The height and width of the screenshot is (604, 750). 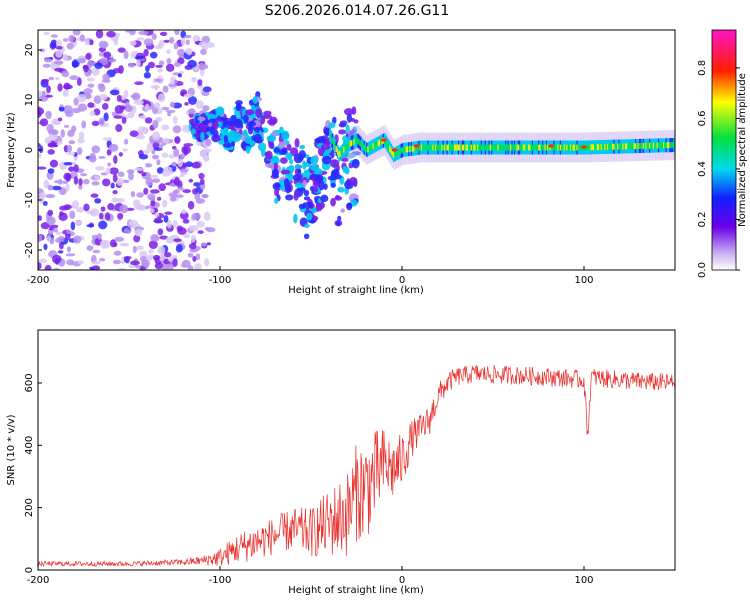 I want to click on bottom-y-tick-label: 0, so click(x=29, y=570).